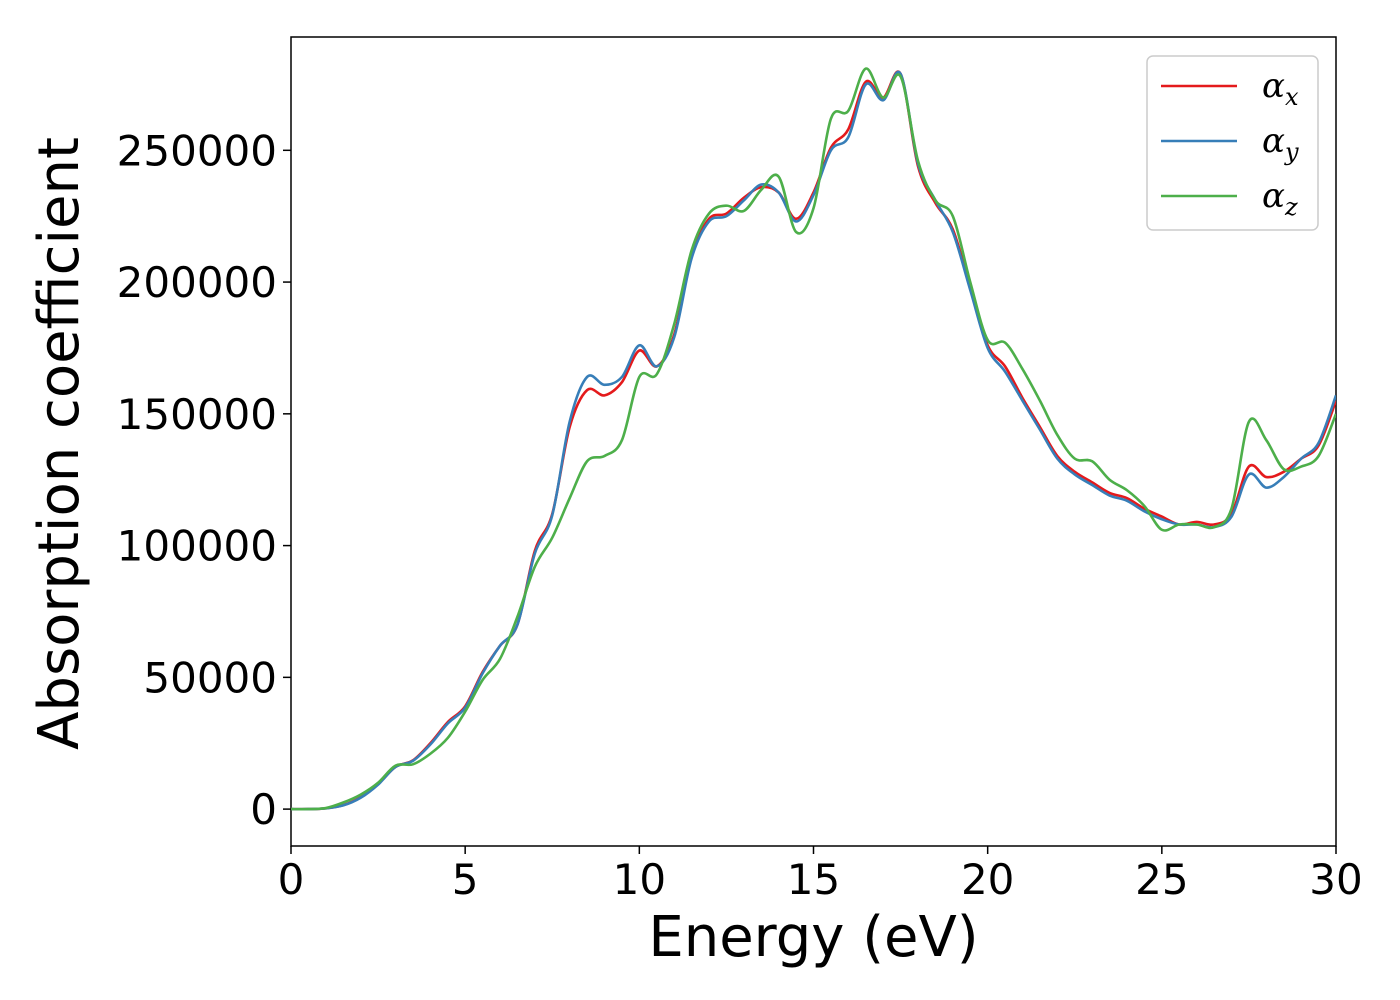  I want to click on legend-label: αx, so click(1280, 88).